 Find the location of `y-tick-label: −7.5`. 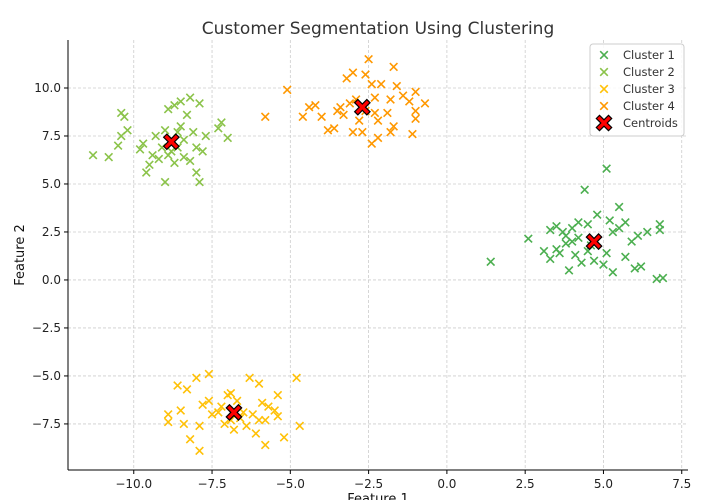

y-tick-label: −7.5 is located at coordinates (46, 424).